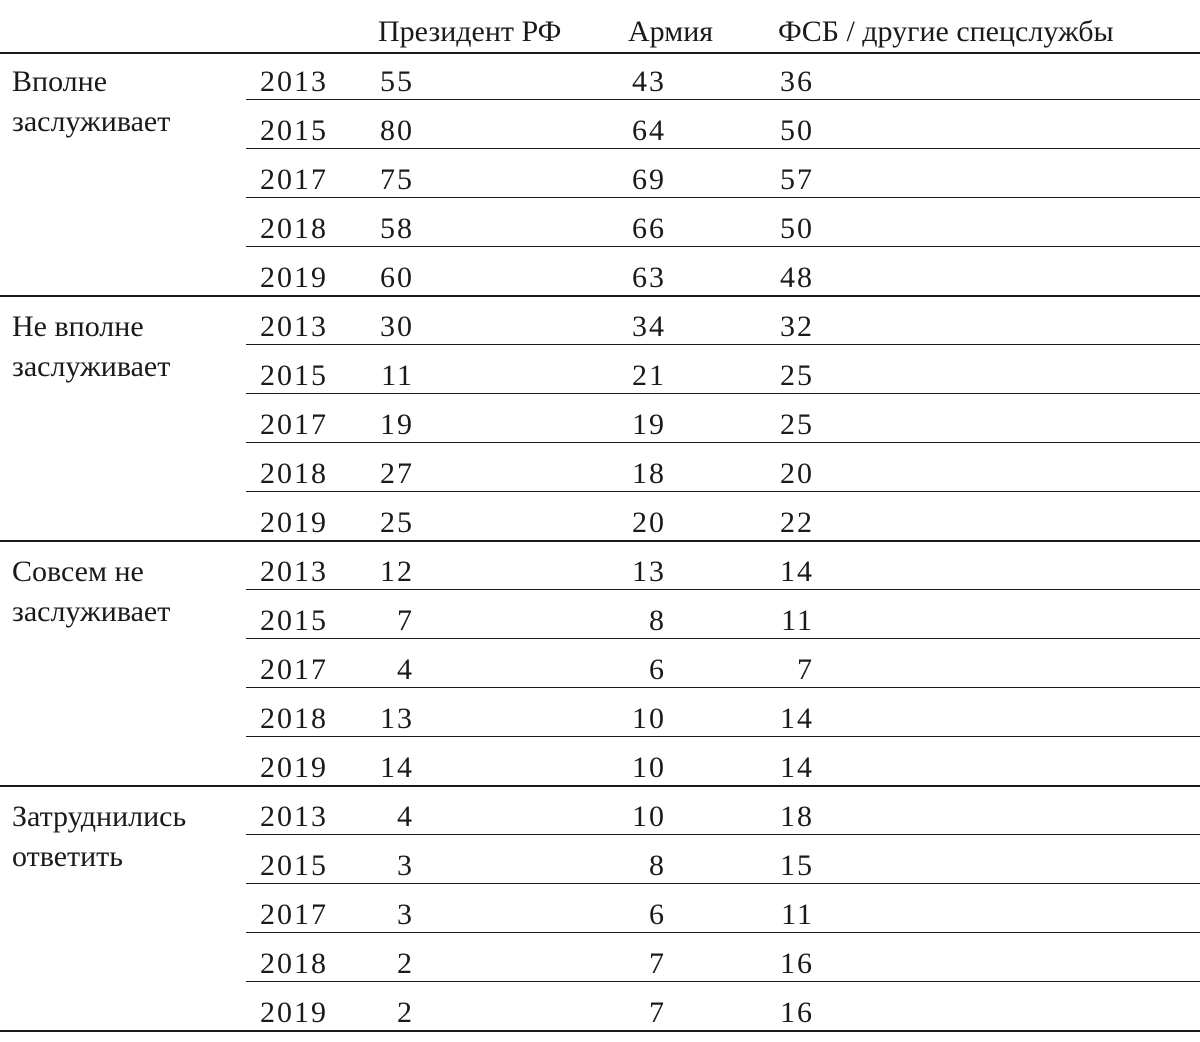  Describe the element at coordinates (91, 591) in the screenshot. I see `category-label: Совсем не заслуживает` at that location.